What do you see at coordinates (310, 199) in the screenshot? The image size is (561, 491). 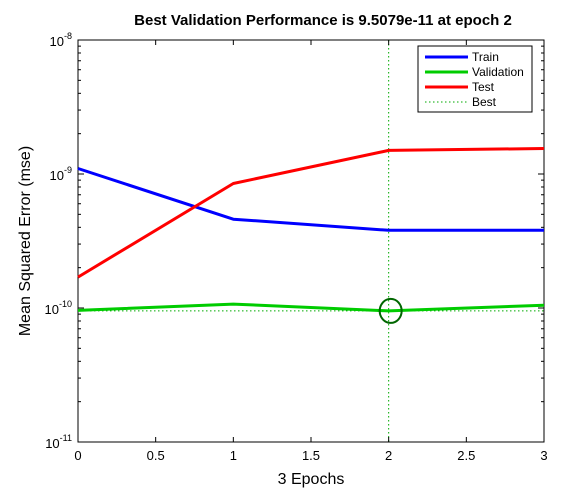 I see `series-line-train` at bounding box center [310, 199].